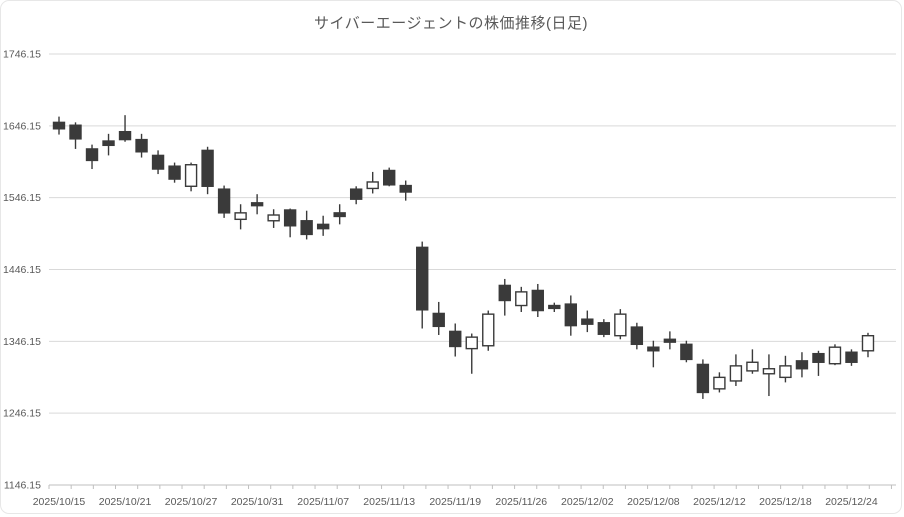  Describe the element at coordinates (521, 502) in the screenshot. I see `x-axis-label: 2025/11/26` at that location.